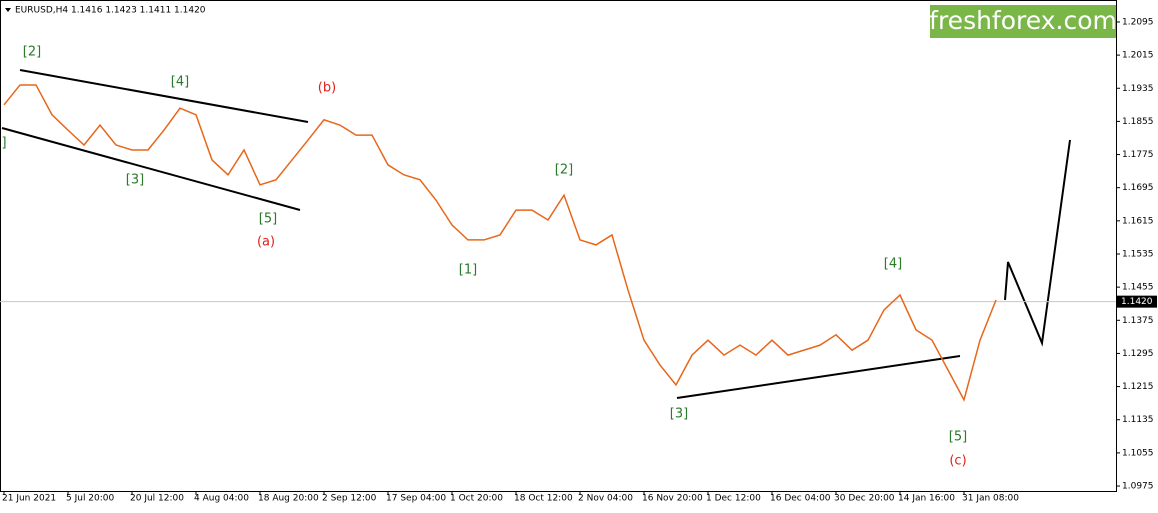 The image size is (1158, 513). Describe the element at coordinates (266, 242) in the screenshot. I see `wave-label: (a)` at that location.